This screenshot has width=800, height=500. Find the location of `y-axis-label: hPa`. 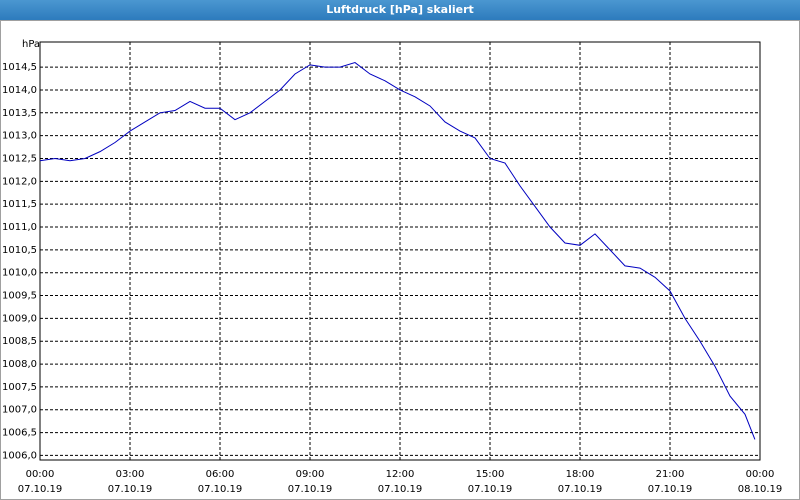

y-axis-label: hPa is located at coordinates (31, 44).